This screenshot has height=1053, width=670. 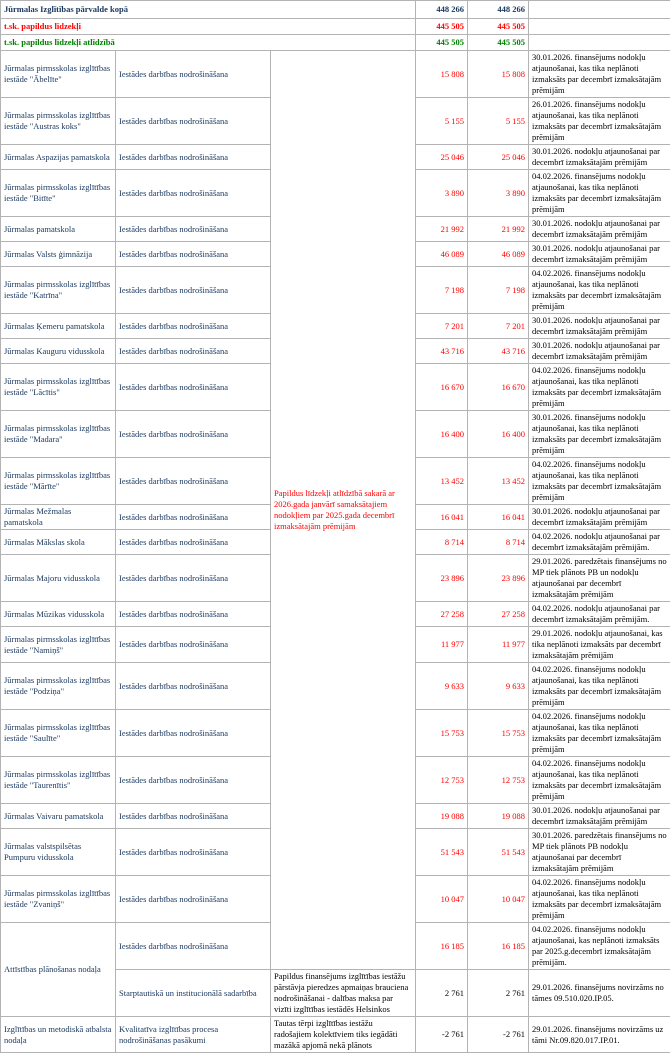 I want to click on amount-1: 9 633, so click(x=442, y=686).